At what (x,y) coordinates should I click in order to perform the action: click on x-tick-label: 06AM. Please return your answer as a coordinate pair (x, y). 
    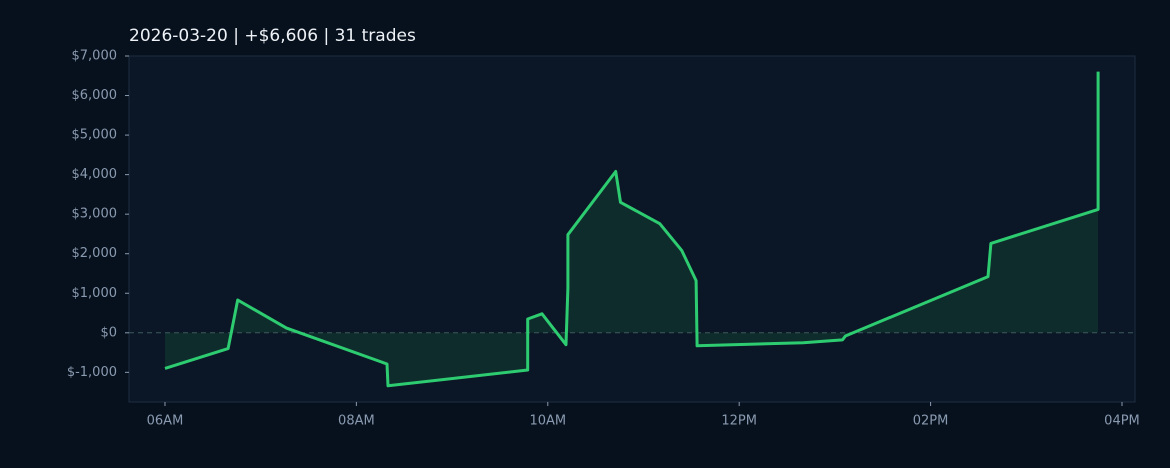
    Looking at the image, I should click on (165, 421).